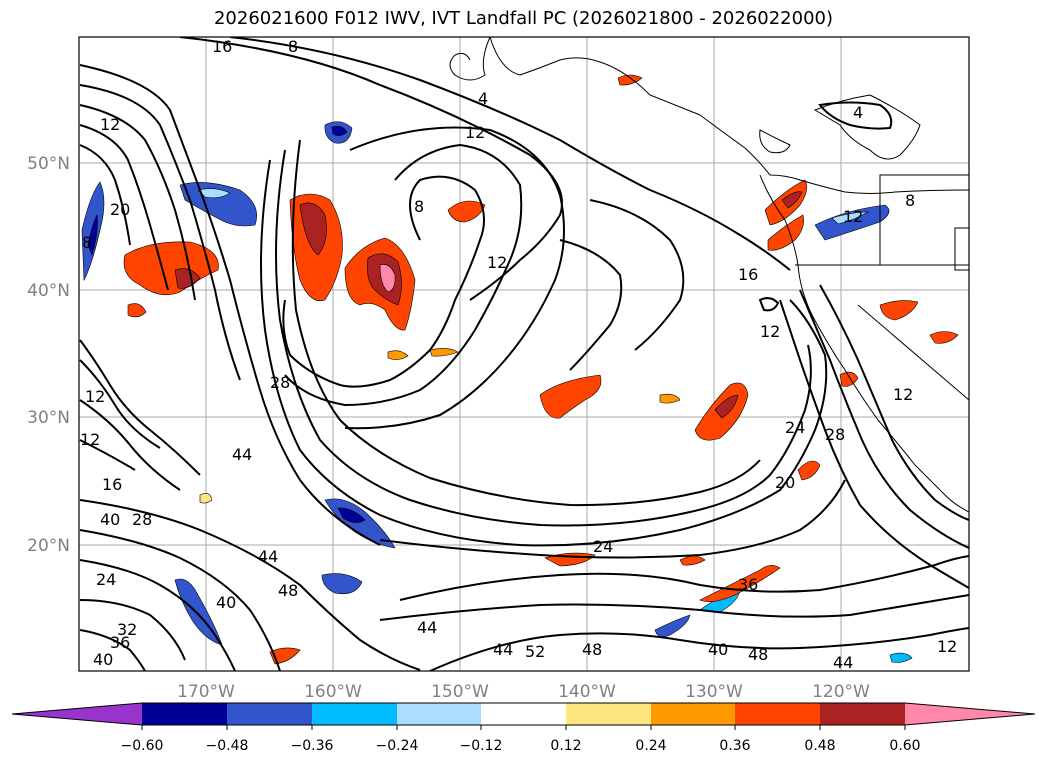  I want to click on lon-label: 170°W, so click(206, 692).